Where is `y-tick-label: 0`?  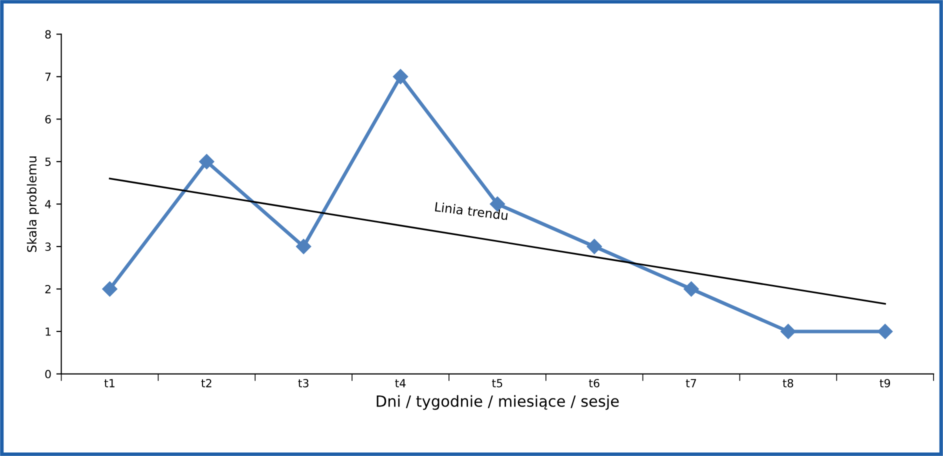
y-tick-label: 0 is located at coordinates (48, 374).